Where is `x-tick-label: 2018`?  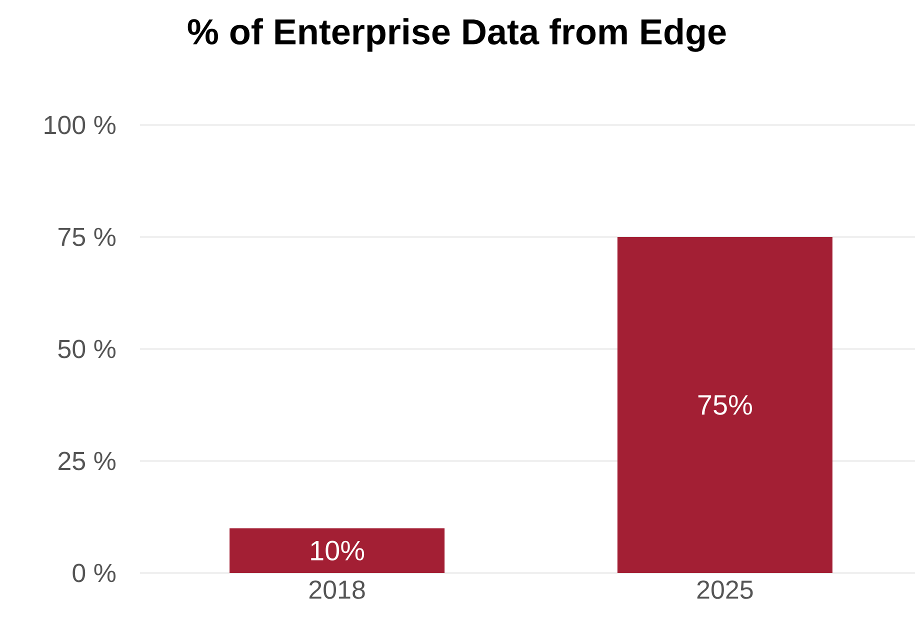 x-tick-label: 2018 is located at coordinates (337, 589).